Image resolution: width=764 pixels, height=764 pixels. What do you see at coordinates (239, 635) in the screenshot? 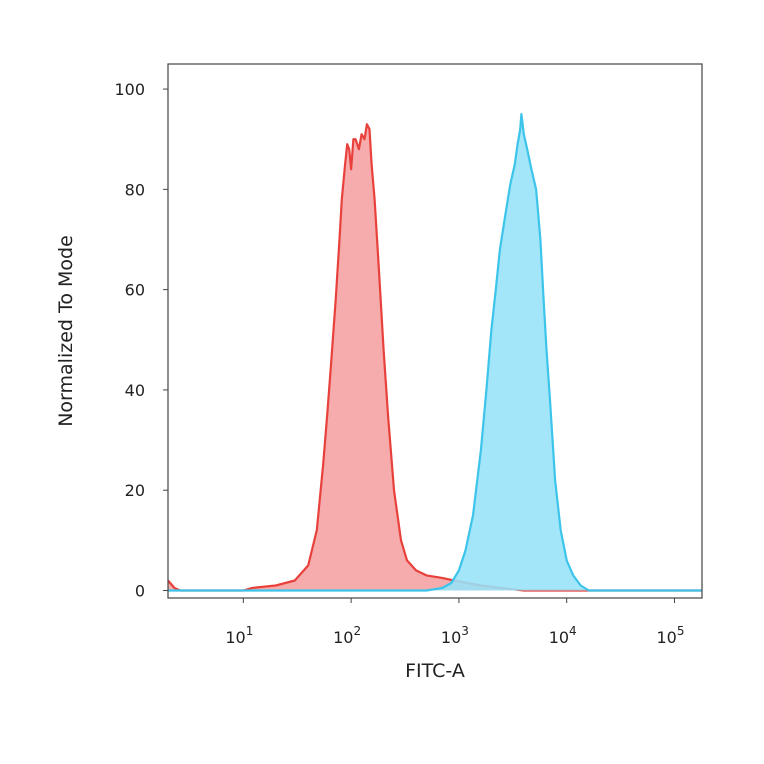
I see `x-tick-label: 10¹` at bounding box center [239, 635].